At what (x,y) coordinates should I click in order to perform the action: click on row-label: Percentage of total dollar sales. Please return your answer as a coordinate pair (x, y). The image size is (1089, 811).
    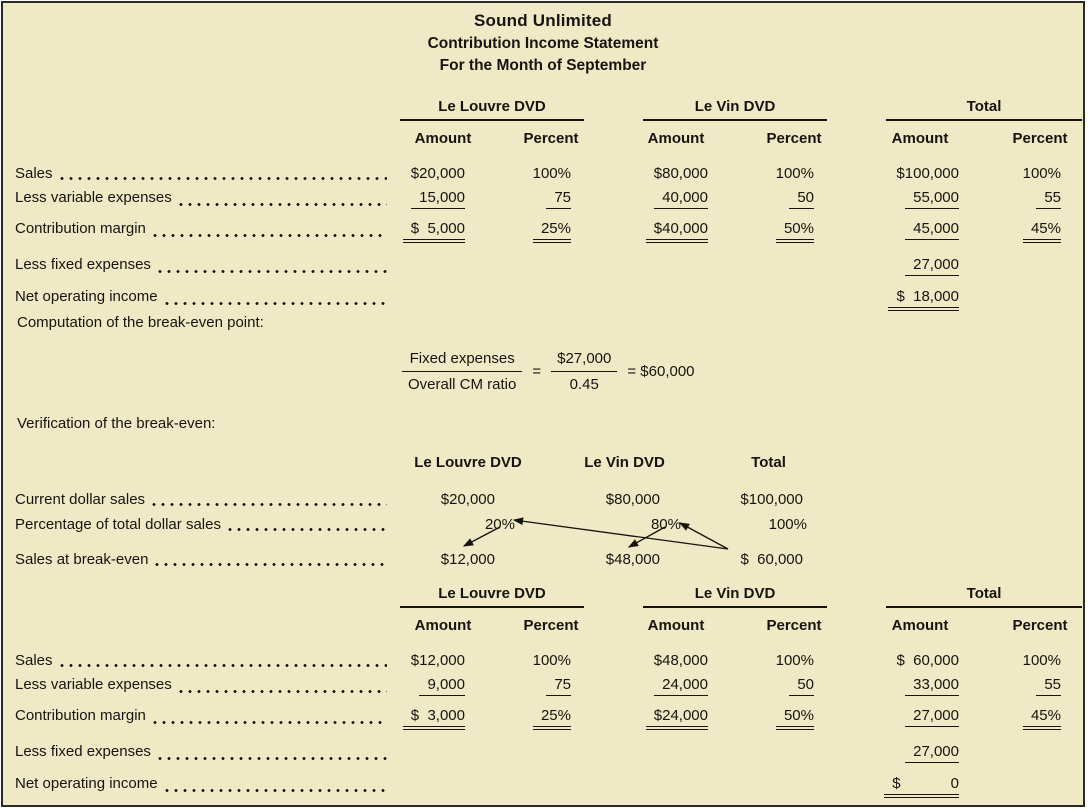
    Looking at the image, I should click on (118, 524).